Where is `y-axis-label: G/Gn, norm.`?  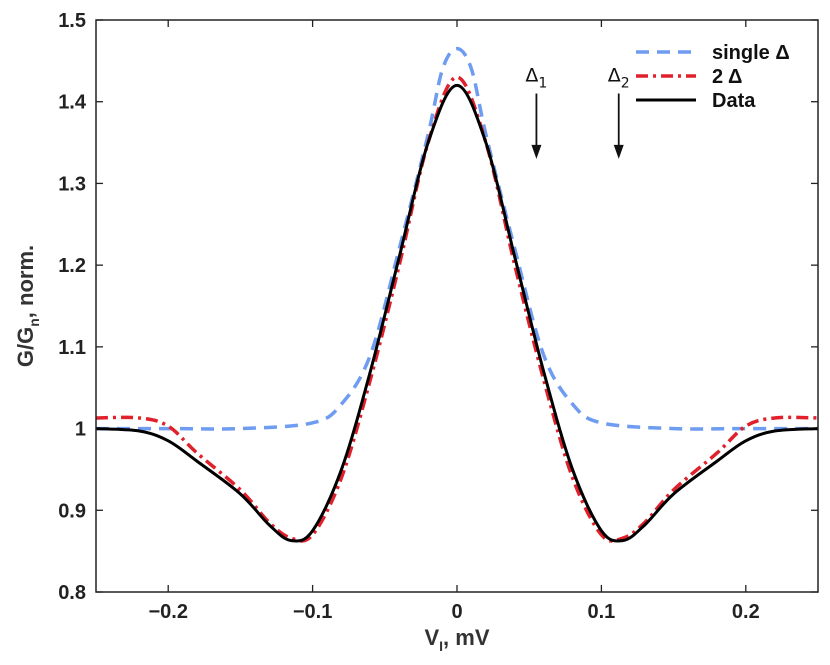
y-axis-label: G/Gn, norm. is located at coordinates (27, 306).